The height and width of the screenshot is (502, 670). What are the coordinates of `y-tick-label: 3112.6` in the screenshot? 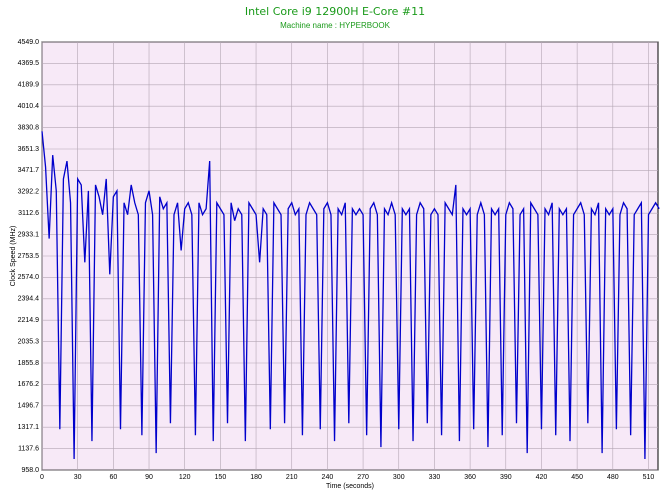 It's located at (28, 213).